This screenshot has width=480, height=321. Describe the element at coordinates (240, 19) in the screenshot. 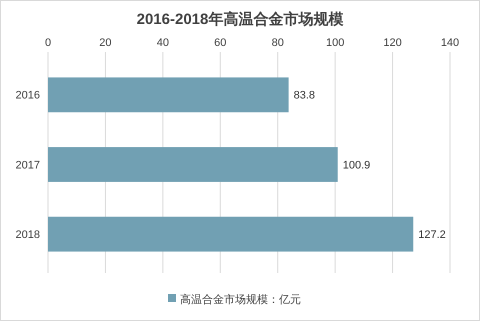

I see `chart-title: 2016-2018年高温合金市场规模` at that location.